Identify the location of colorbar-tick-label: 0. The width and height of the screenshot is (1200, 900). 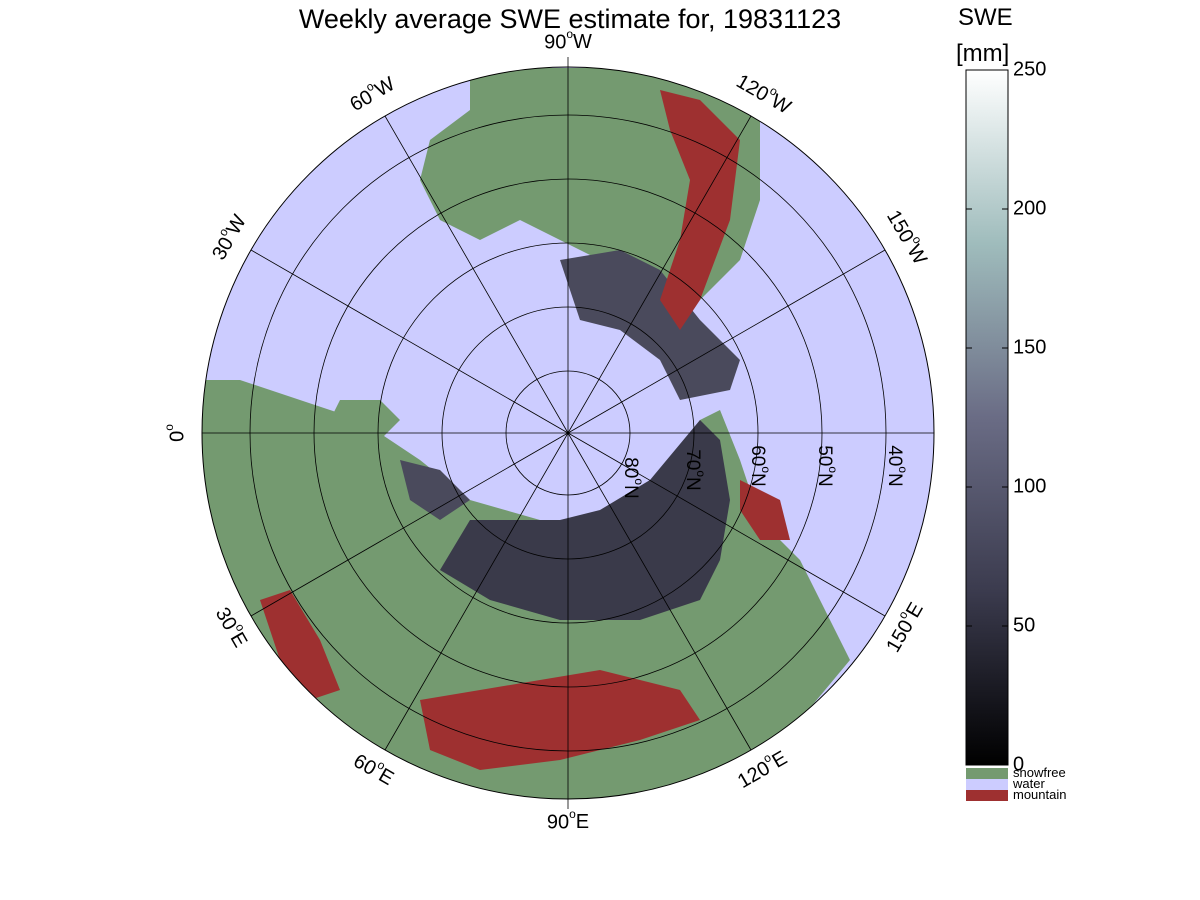
(1018, 764).